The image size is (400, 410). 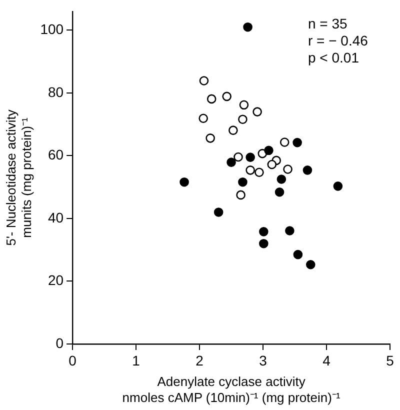 I want to click on x-axis-title: Adenylate cyclase activity nmoles cAMP (10min)⁻¹ (mg protein)⁻¹, so click(x=231, y=389).